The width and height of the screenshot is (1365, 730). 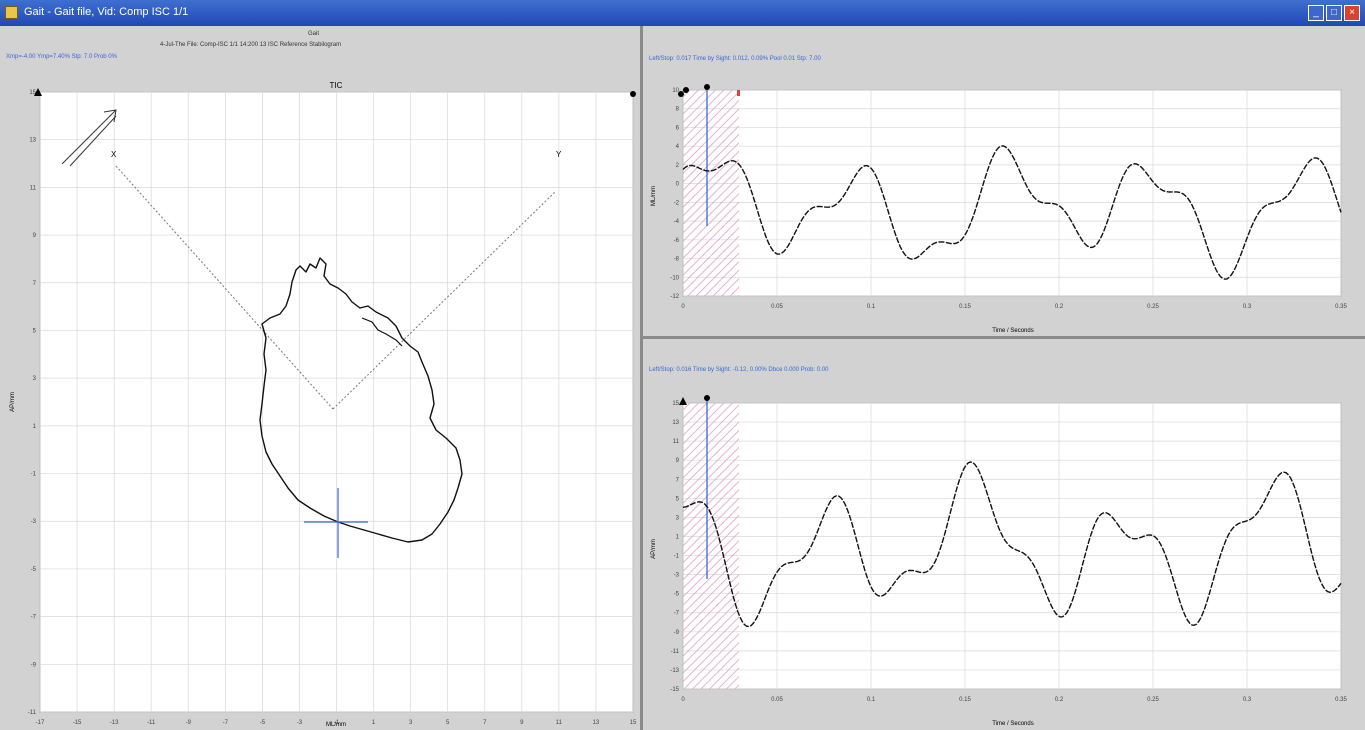 I want to click on y-tick-label: 10, so click(x=675, y=91).